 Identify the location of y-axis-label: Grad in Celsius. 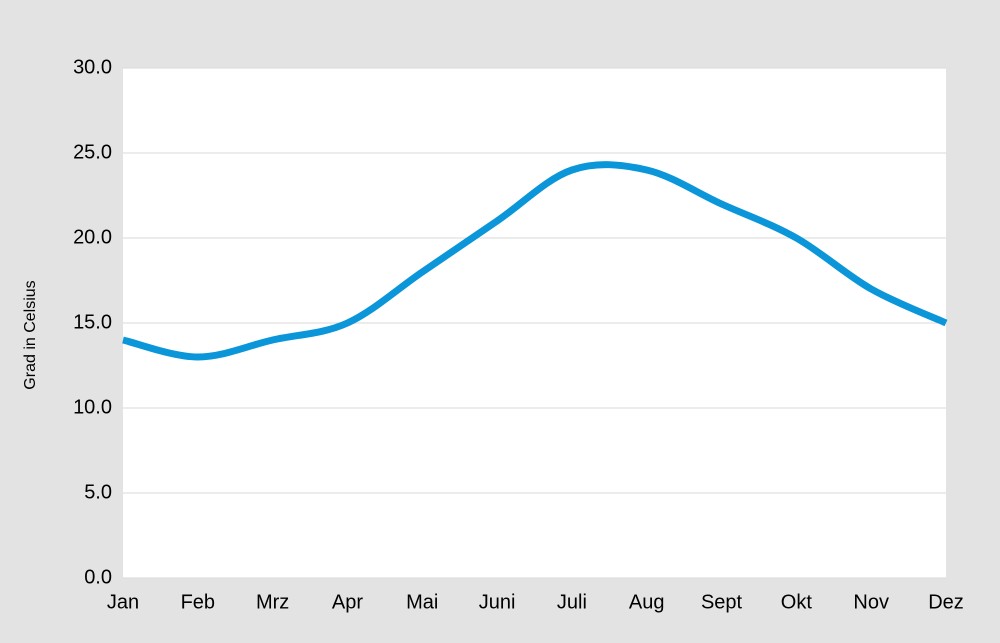
(30, 334).